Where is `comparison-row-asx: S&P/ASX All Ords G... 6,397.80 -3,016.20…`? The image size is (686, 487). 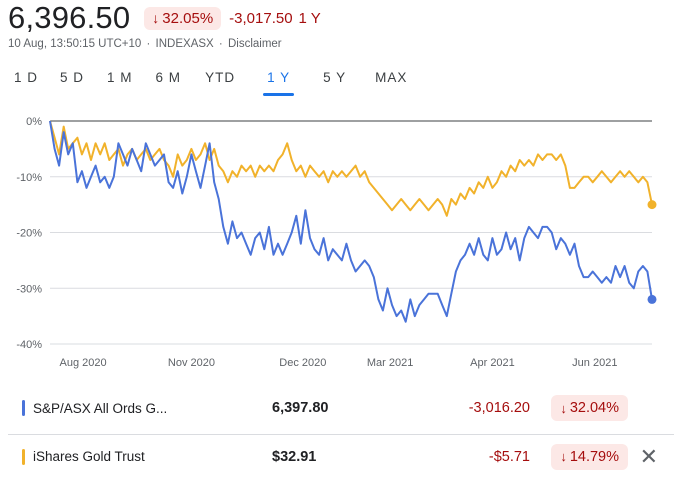 comparison-row-asx: S&P/ASX All Ords G... 6,397.80 -3,016.20… is located at coordinates (341, 408).